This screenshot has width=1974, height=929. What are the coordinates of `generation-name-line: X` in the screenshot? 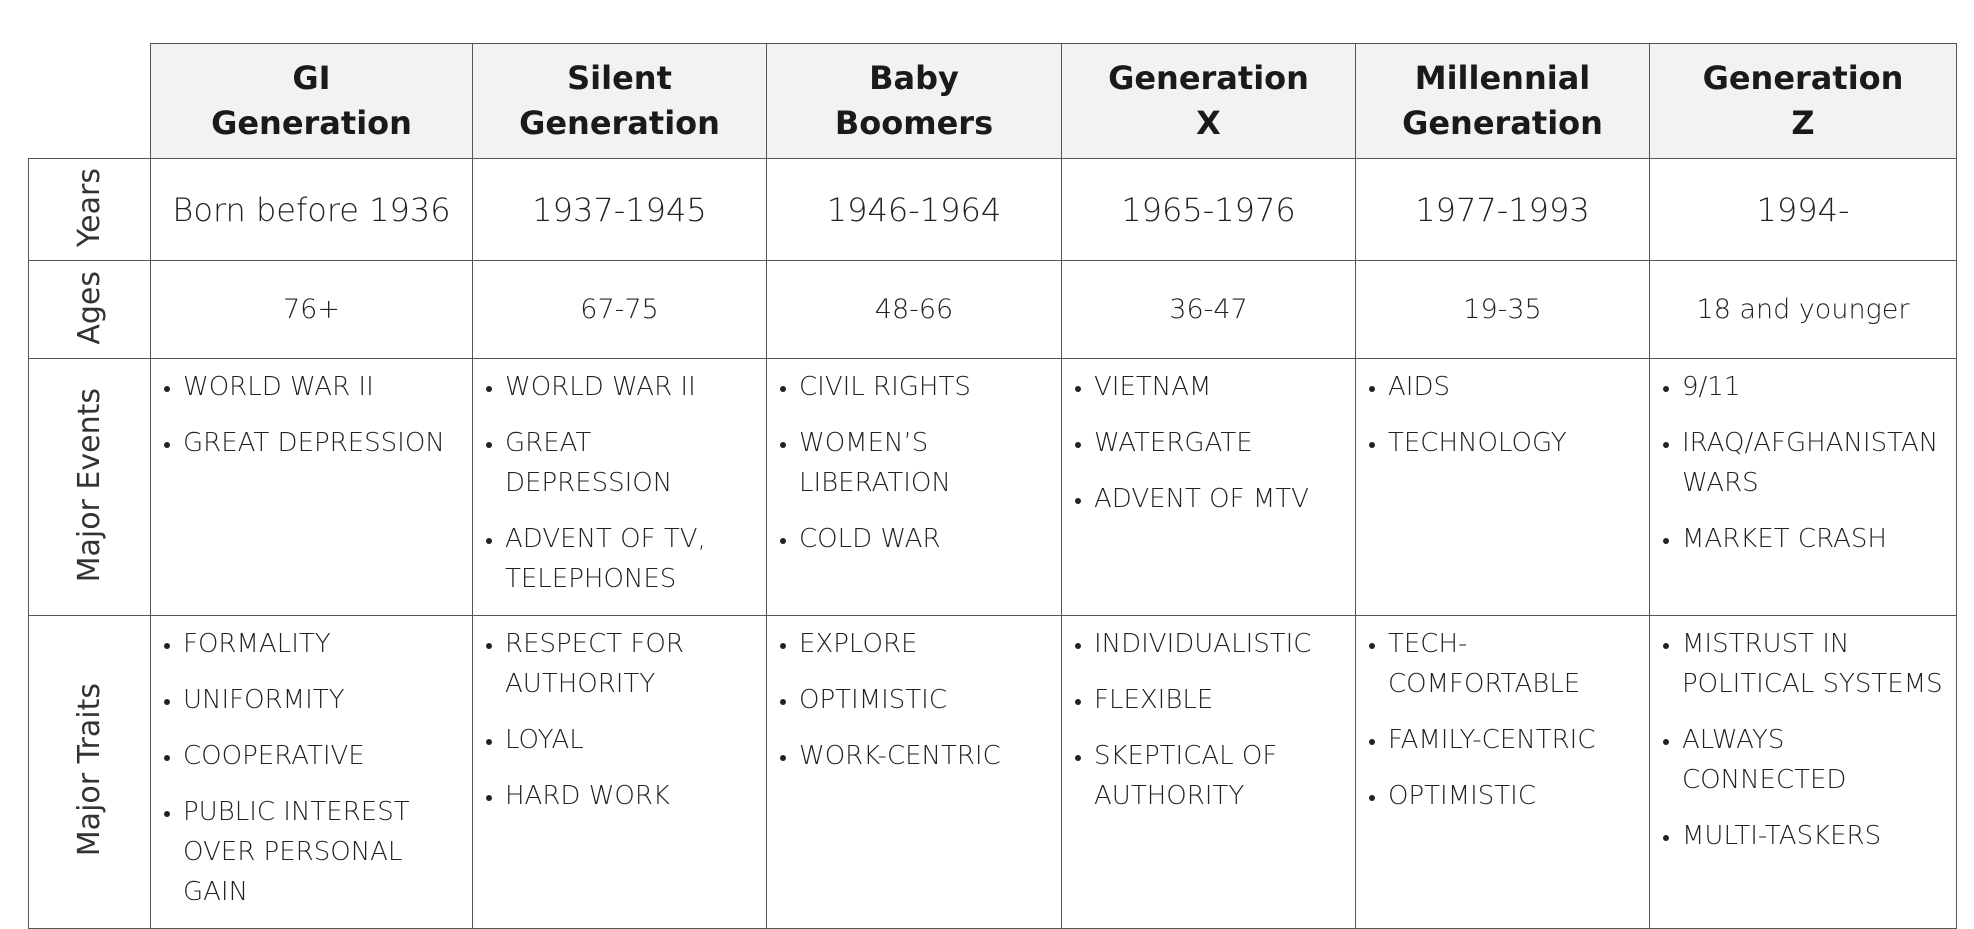 It's located at (1208, 123).